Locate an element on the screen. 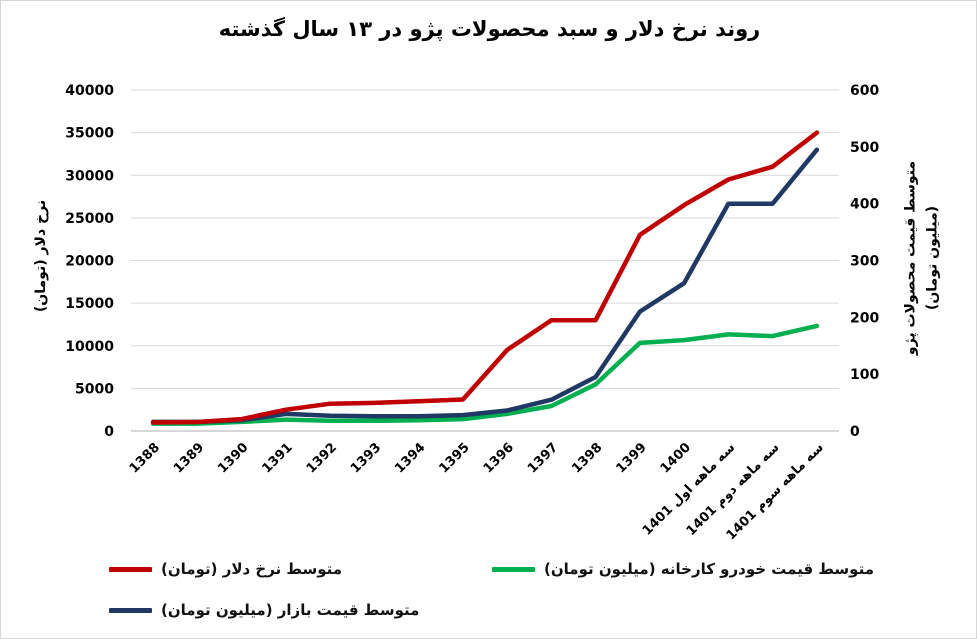 The image size is (977, 639). left-axis-tick-label: 5000 is located at coordinates (94, 389).